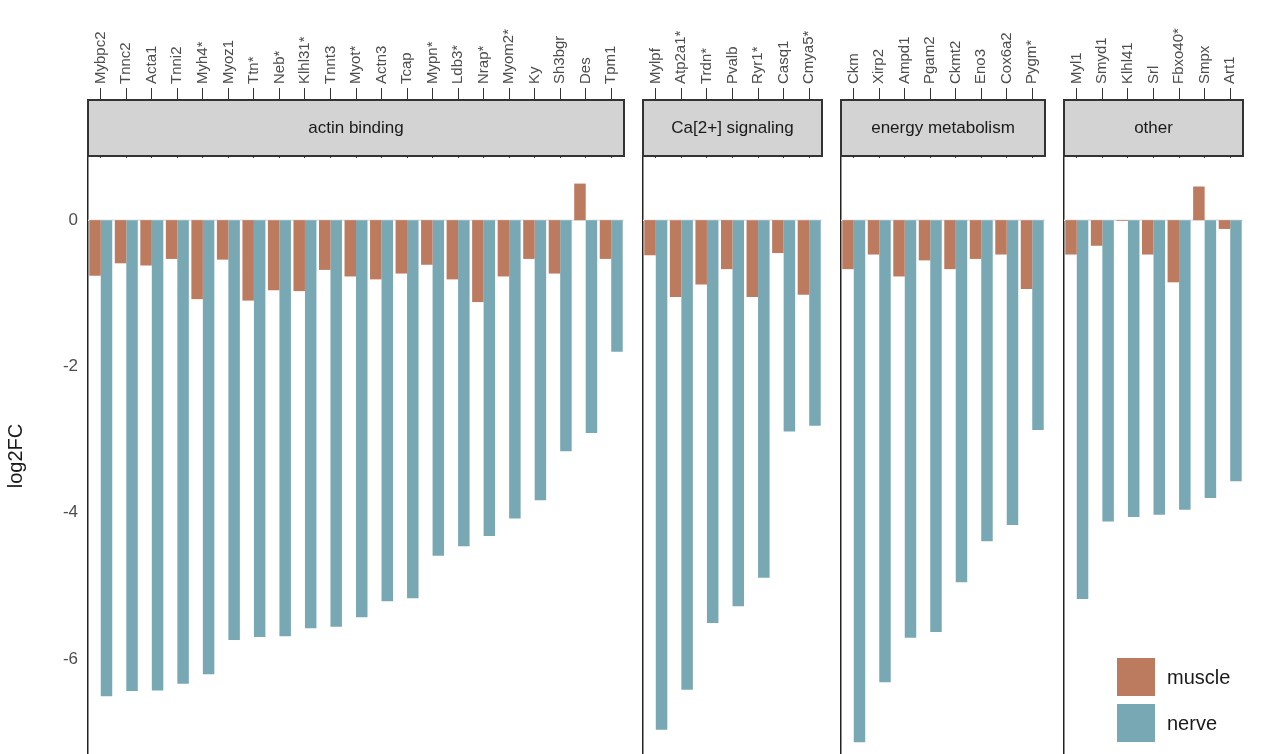  Describe the element at coordinates (757, 65) in the screenshot. I see `x-tick-label: Ryr1*` at that location.